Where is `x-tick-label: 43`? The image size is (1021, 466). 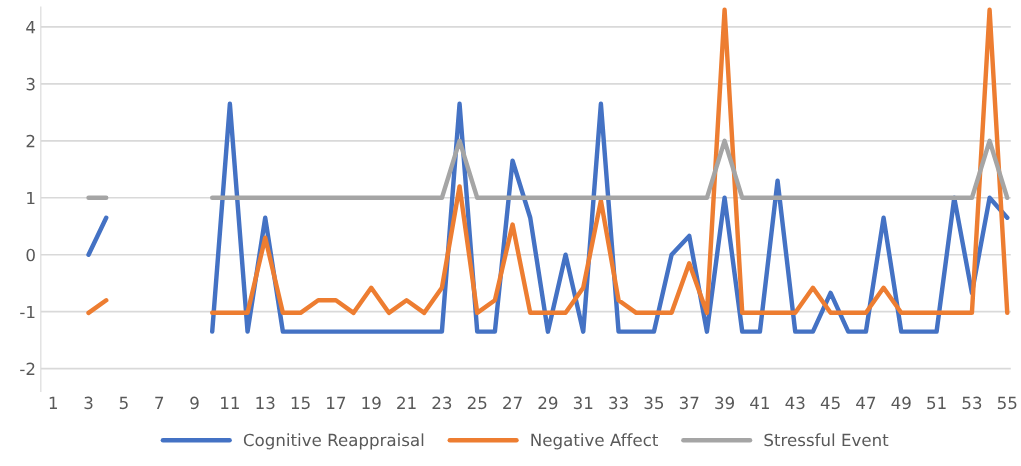 x-tick-label: 43 is located at coordinates (795, 403).